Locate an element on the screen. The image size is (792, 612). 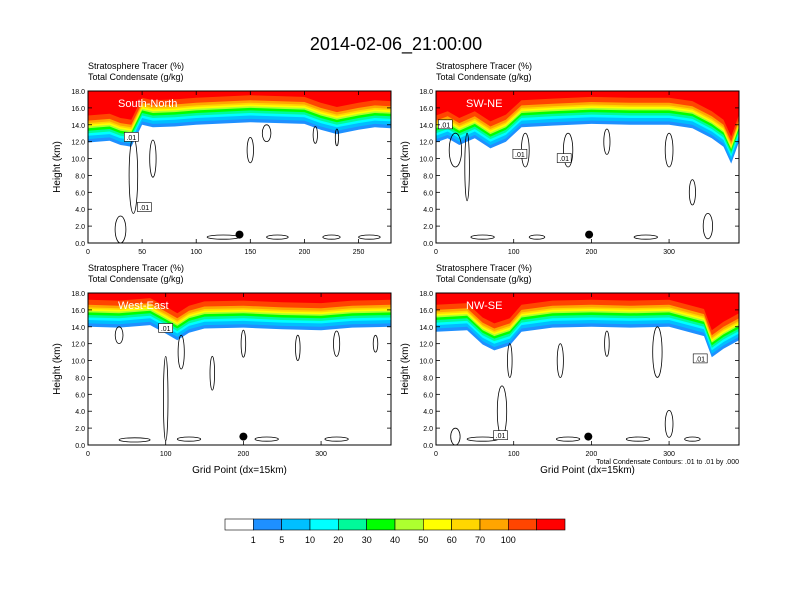
colorbar-label: 50 is located at coordinates (423, 540).